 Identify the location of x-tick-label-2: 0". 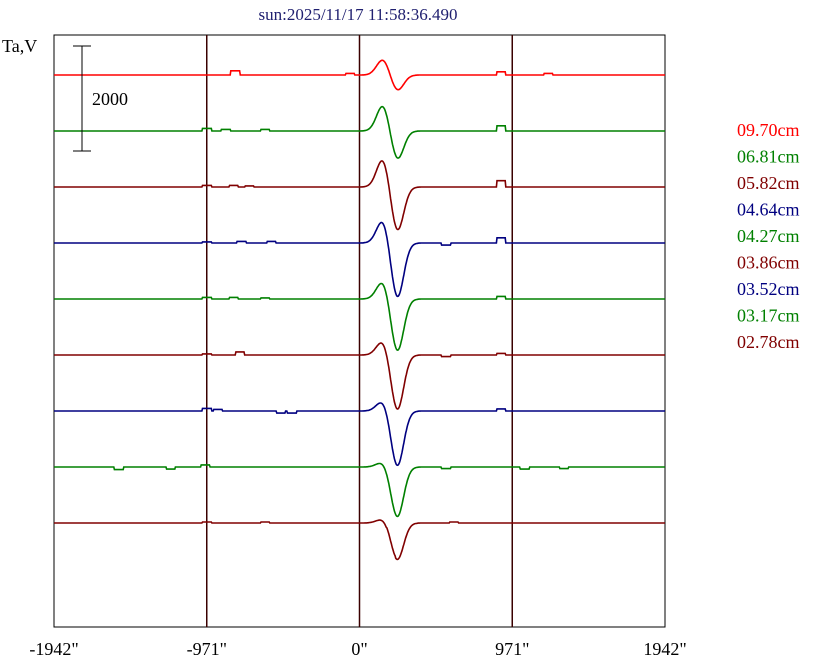
(359, 649).